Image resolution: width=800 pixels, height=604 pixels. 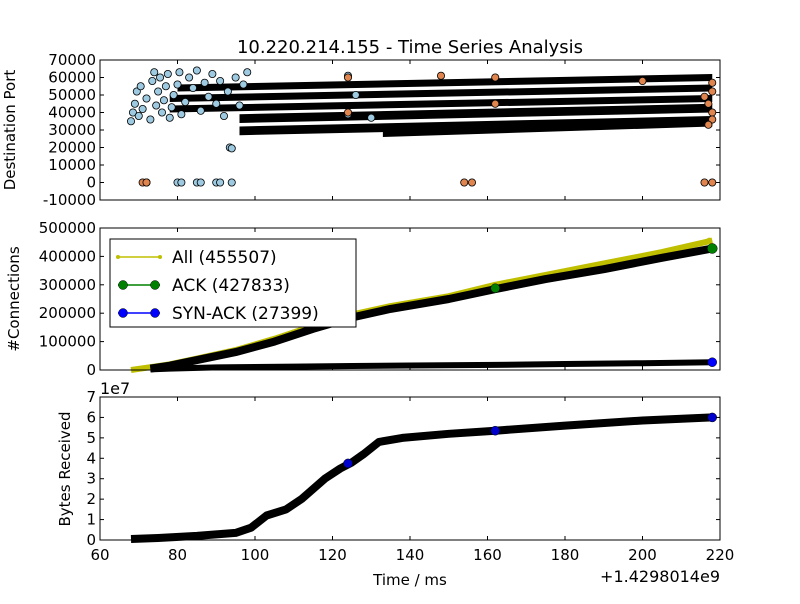 I want to click on x-tick-label: 140, so click(x=410, y=555).